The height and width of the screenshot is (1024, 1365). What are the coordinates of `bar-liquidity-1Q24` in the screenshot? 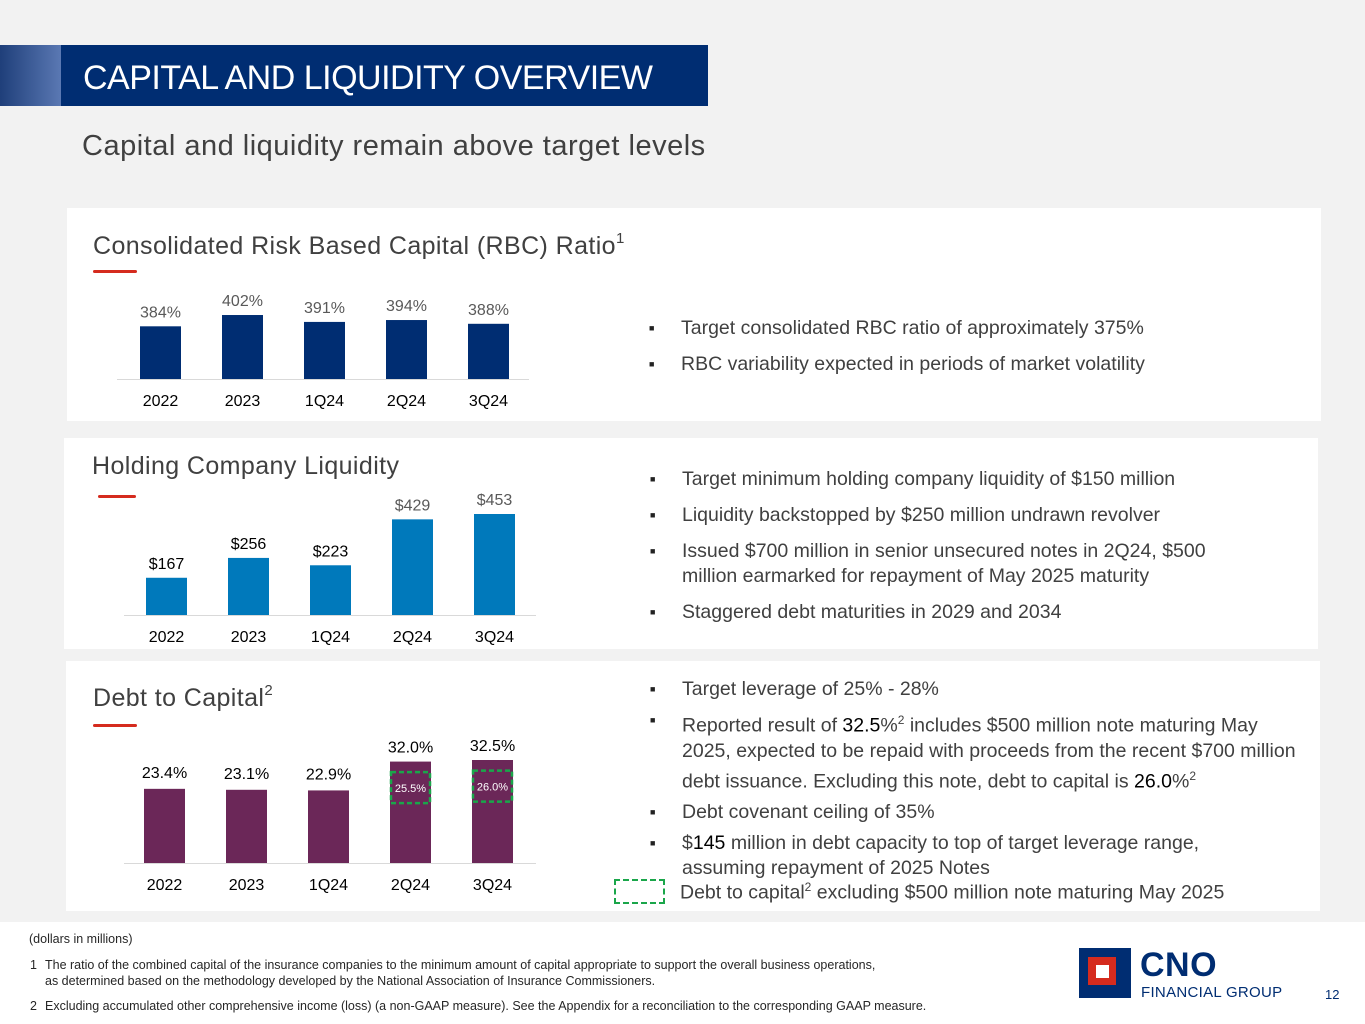 It's located at (330, 590).